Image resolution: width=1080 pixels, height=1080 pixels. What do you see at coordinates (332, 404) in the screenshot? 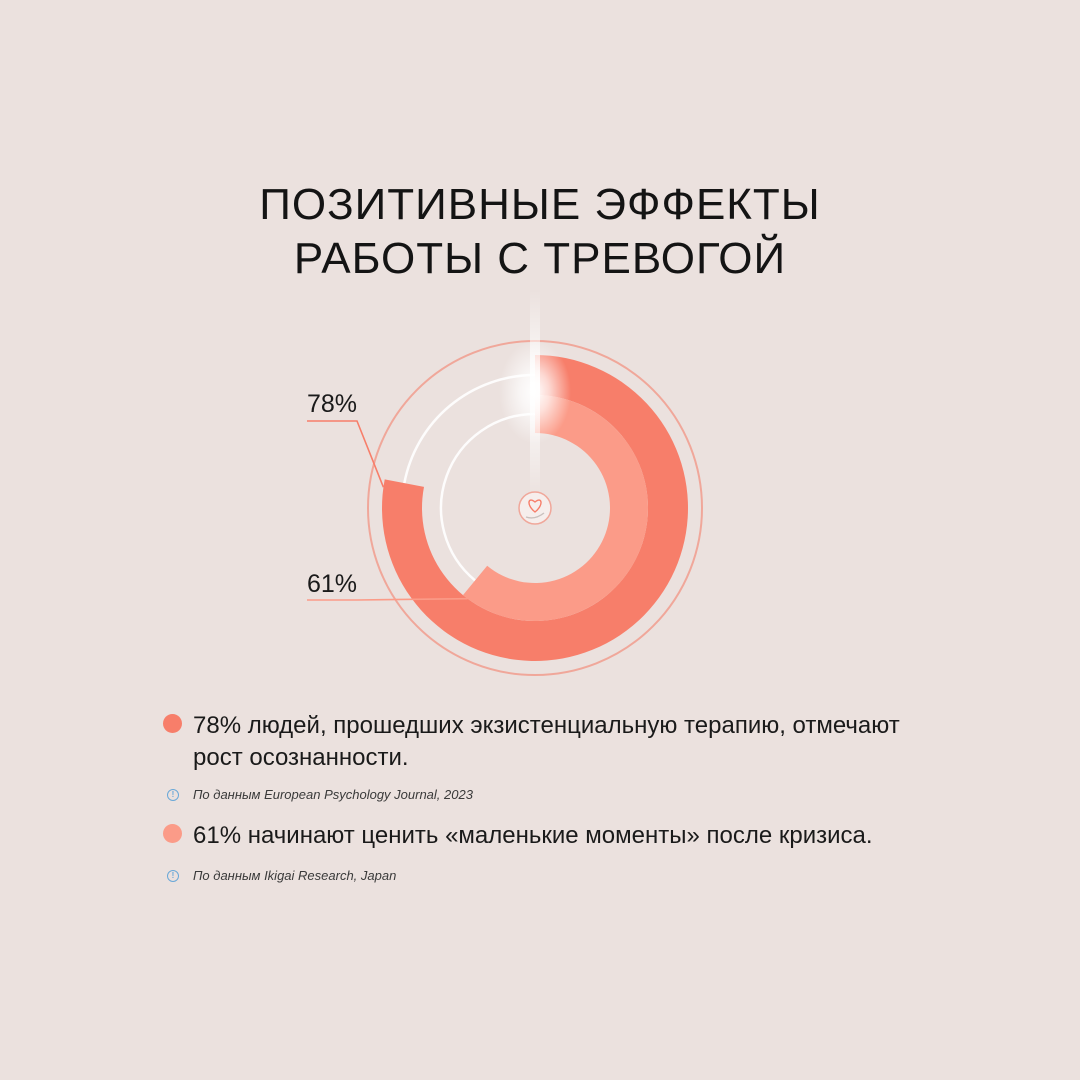
I see `data-label-78: 78%` at bounding box center [332, 404].